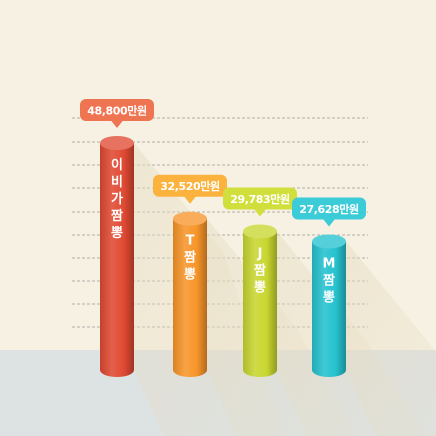 The image size is (436, 436). I want to click on data-label: 32,520만원, so click(190, 186).